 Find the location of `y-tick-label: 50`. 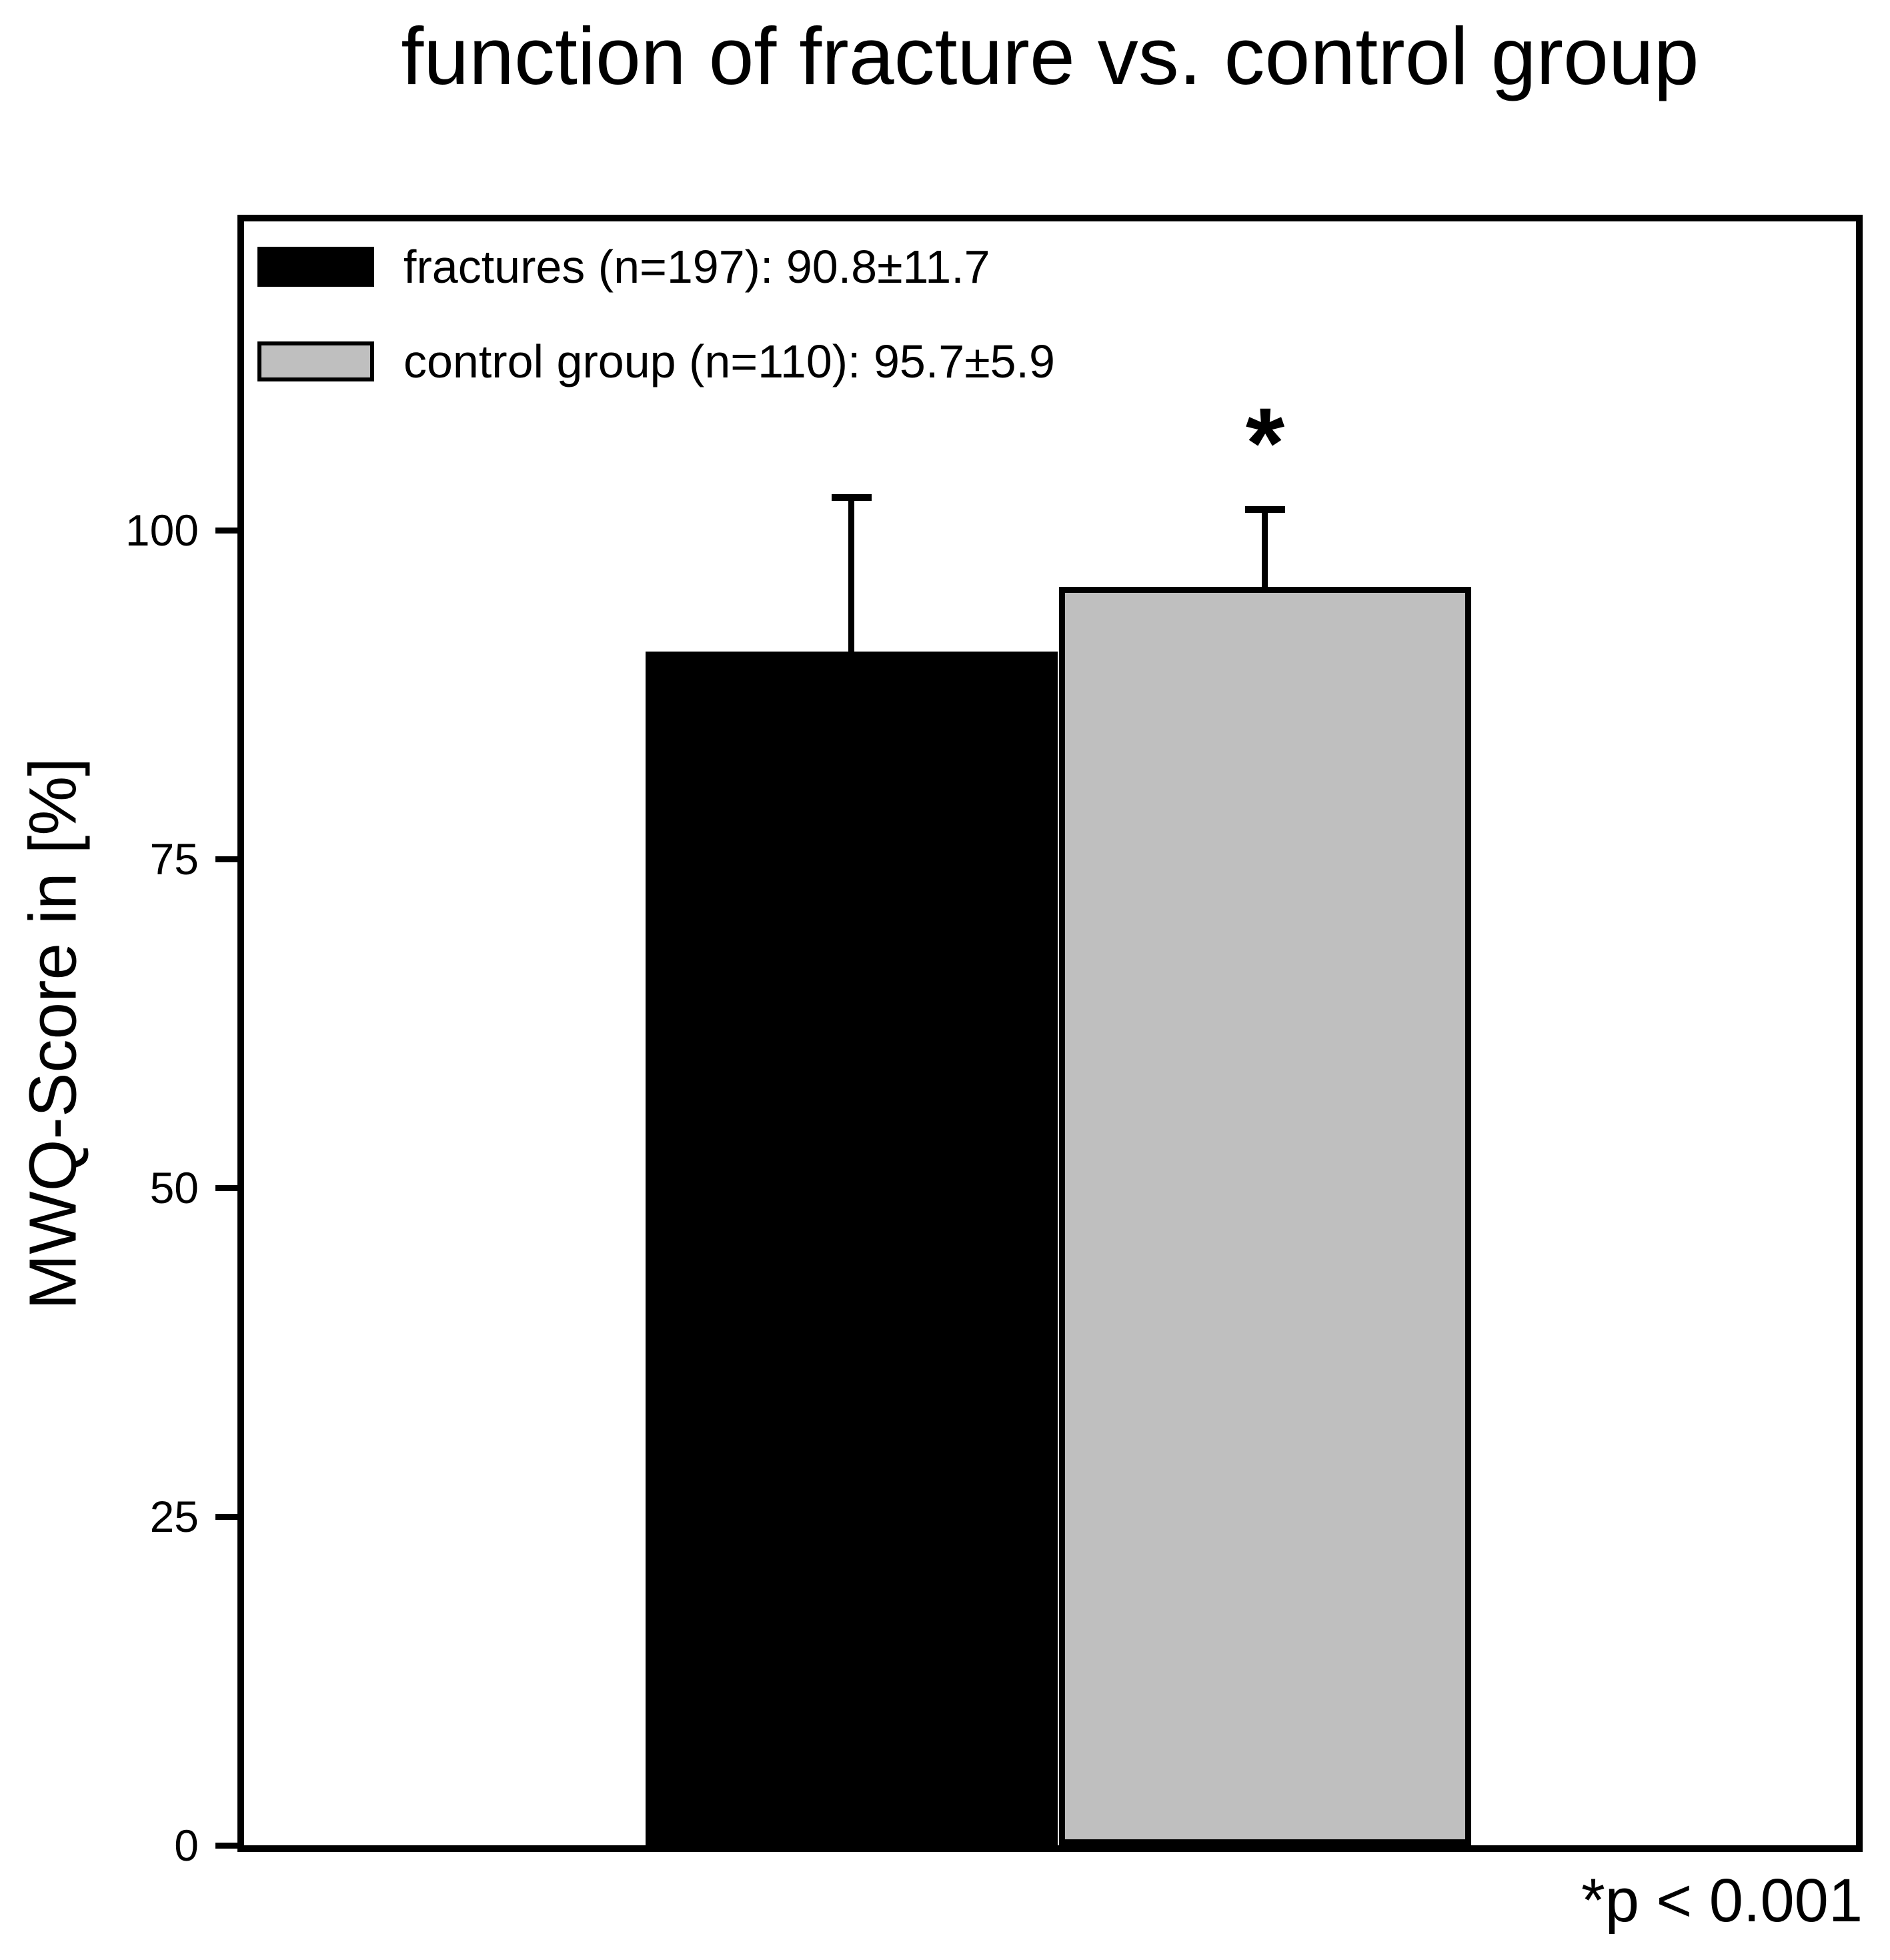

y-tick-label: 50 is located at coordinates (174, 1187).